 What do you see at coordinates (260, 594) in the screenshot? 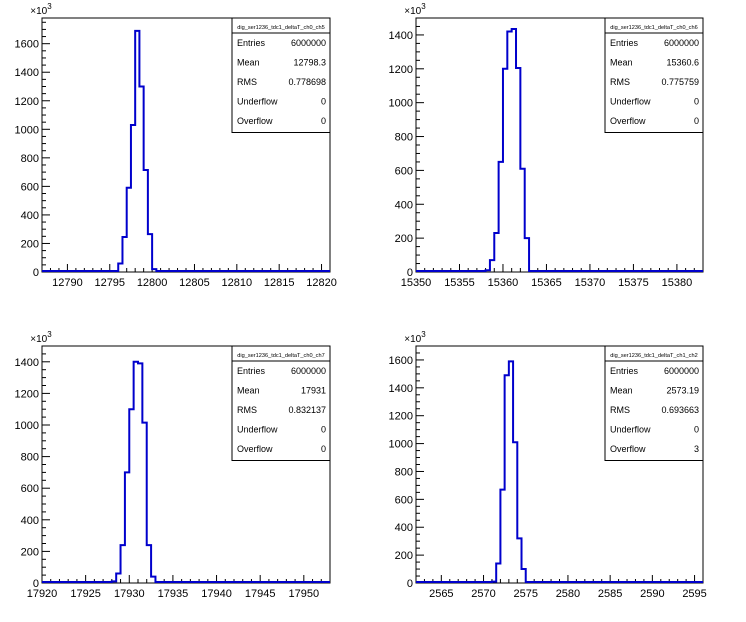
I see `x-tick-label: 17945` at bounding box center [260, 594].